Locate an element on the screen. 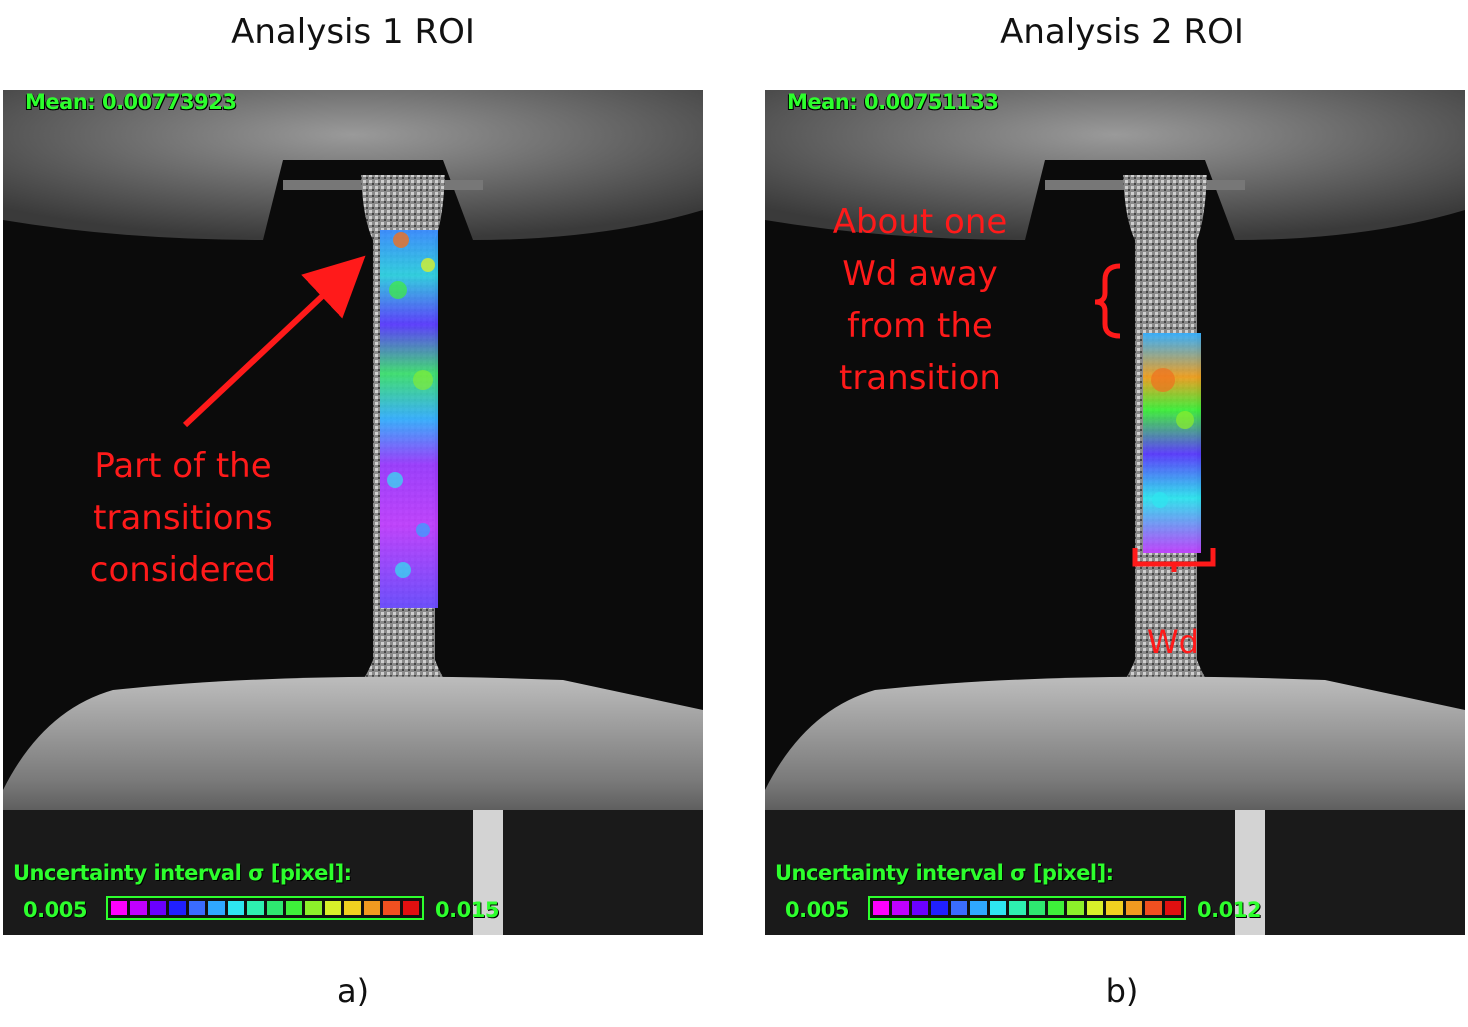 The width and height of the screenshot is (1468, 1027). panel-a-heading: Analysis 1 ROI is located at coordinates (353, 32).